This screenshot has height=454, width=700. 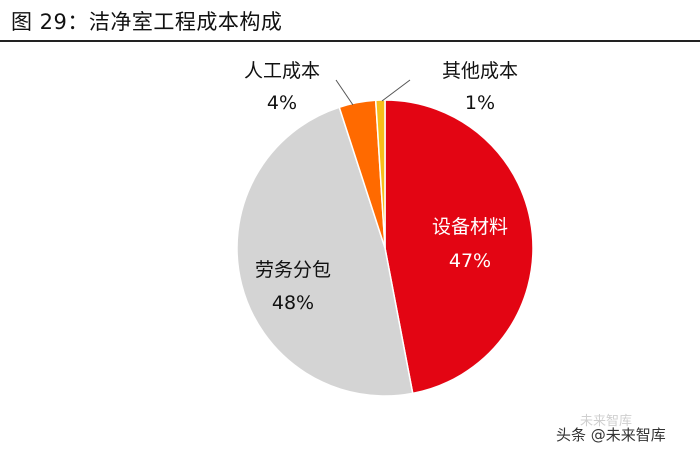 I want to click on slice-percent-label: 48%, so click(x=293, y=303).